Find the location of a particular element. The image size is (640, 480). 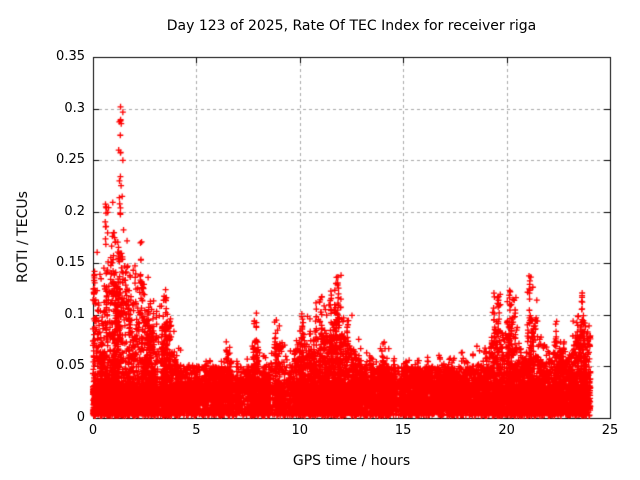

y-tick-label: 0.05 is located at coordinates (70, 366).